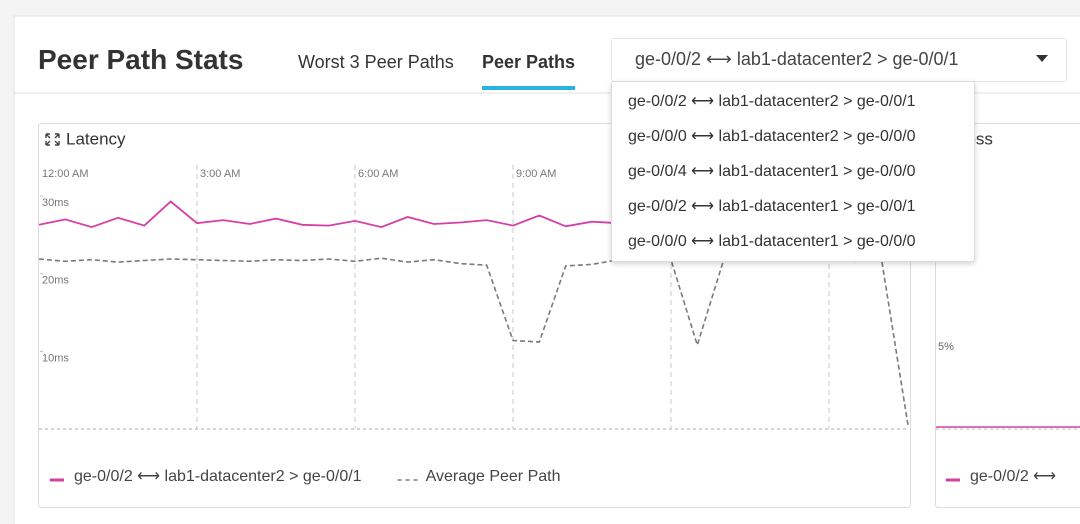  What do you see at coordinates (376, 62) in the screenshot?
I see `tab: Worst 3 Peer Paths` at bounding box center [376, 62].